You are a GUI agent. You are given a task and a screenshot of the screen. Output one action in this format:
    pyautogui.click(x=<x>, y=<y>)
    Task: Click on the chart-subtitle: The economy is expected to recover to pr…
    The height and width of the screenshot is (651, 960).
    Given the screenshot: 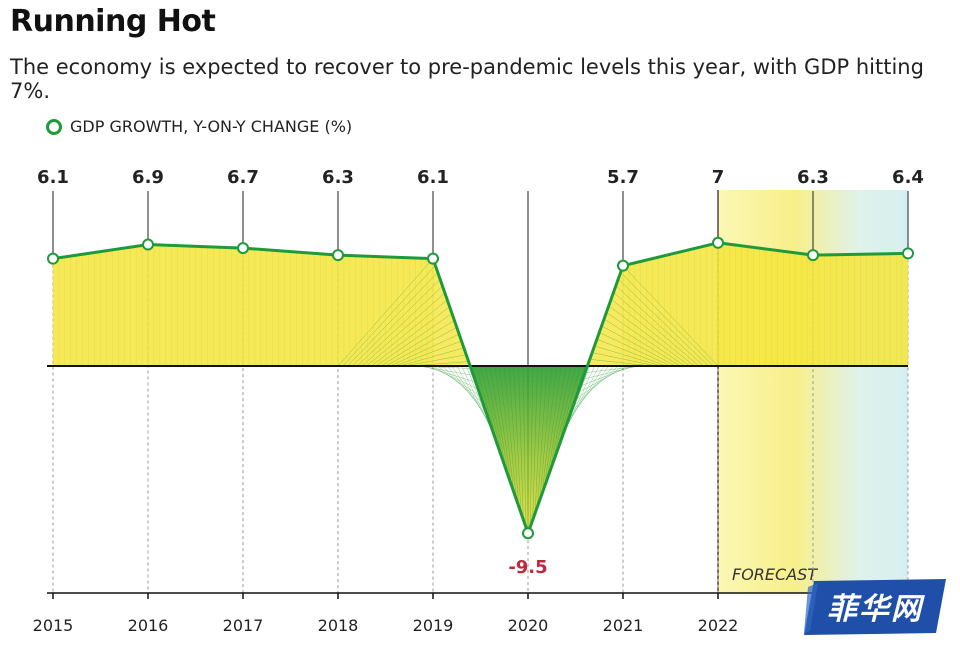 What is the action you would take?
    pyautogui.click(x=467, y=79)
    